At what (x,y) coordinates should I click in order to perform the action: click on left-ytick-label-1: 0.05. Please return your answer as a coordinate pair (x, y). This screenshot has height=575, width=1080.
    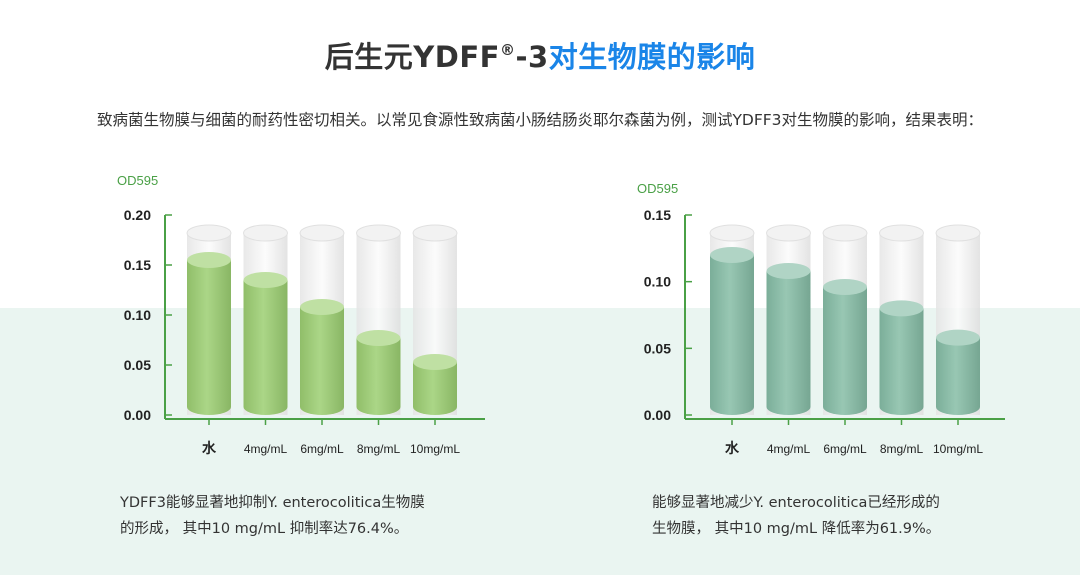
    Looking at the image, I should click on (137, 365).